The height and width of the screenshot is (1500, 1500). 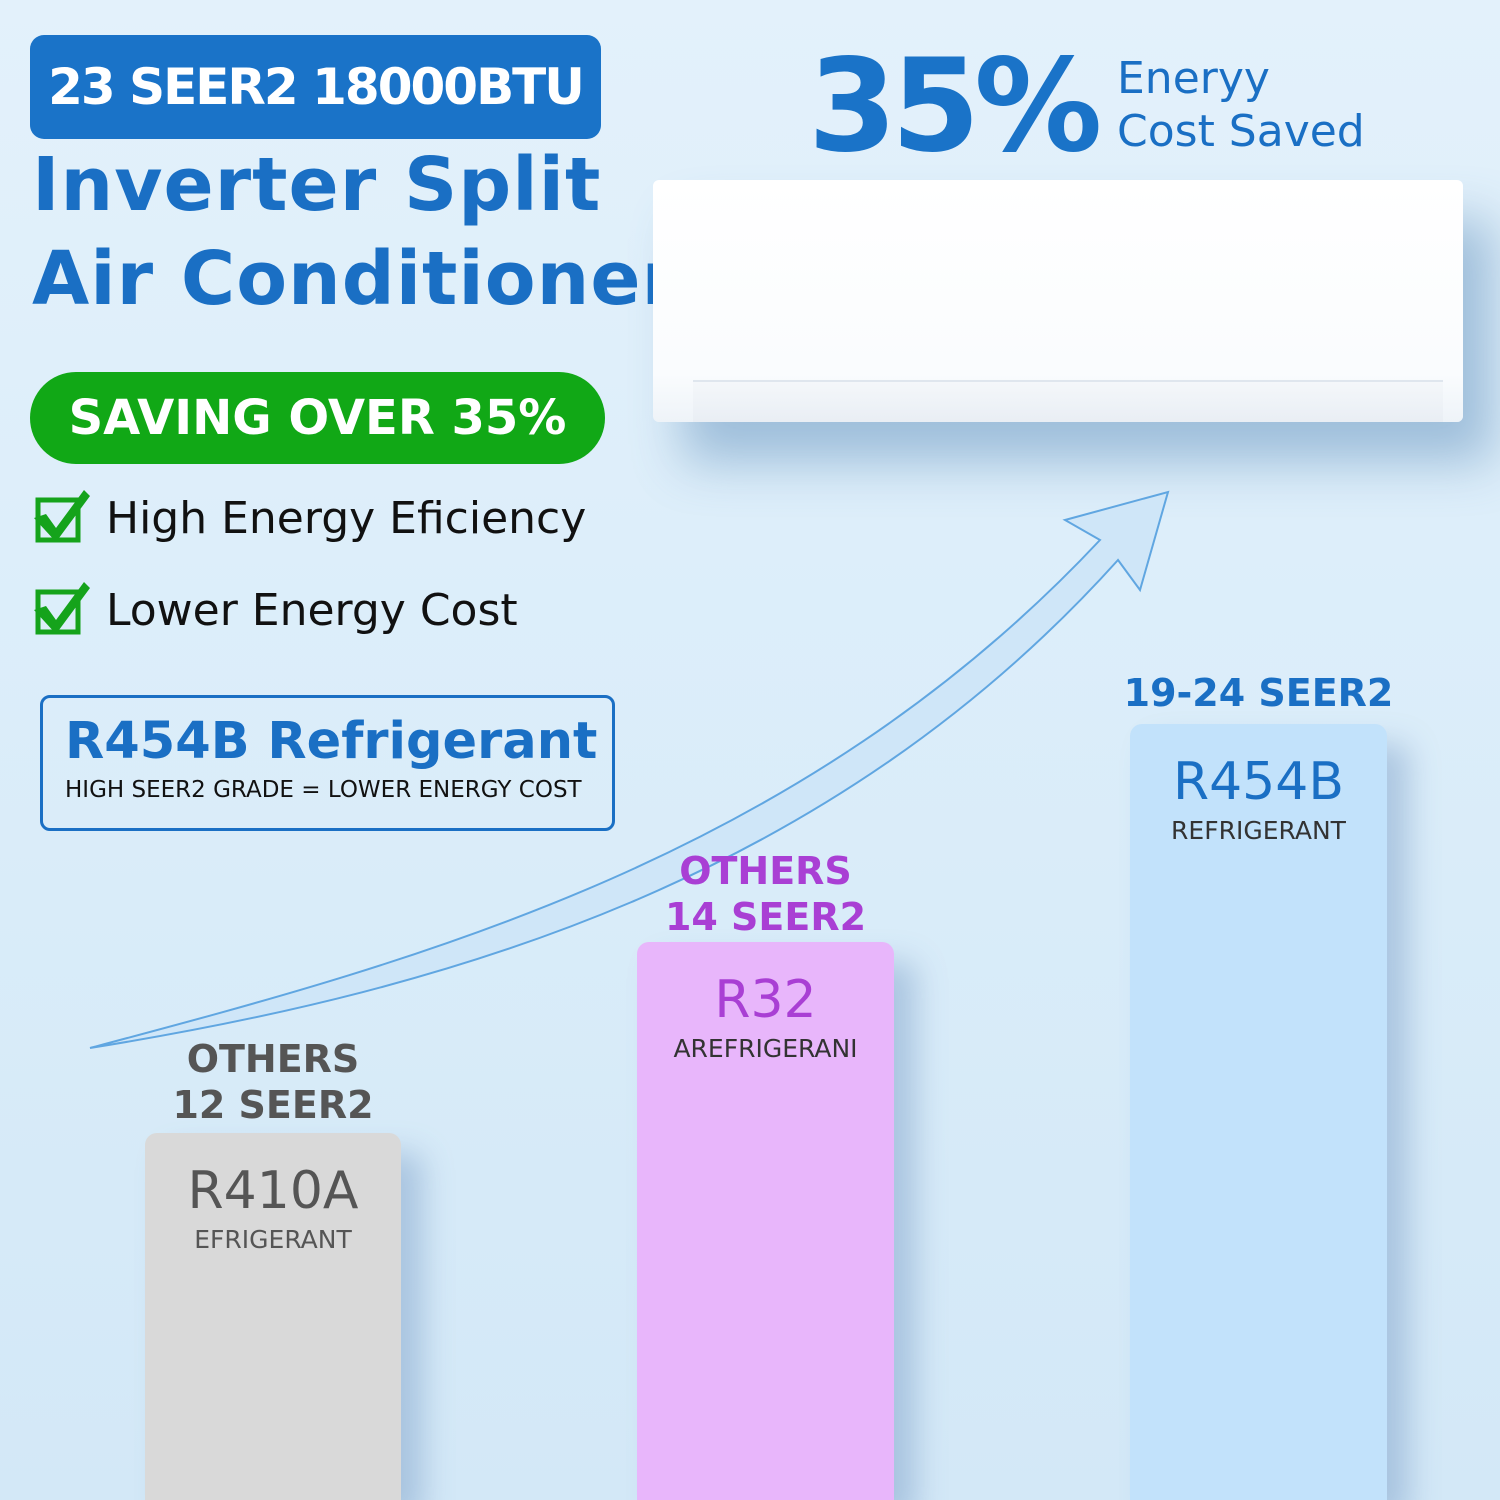 I want to click on refrigerant-subtitle: HIGH SEER2 GRADE = LOWER ENERGY COST, so click(x=323, y=790).